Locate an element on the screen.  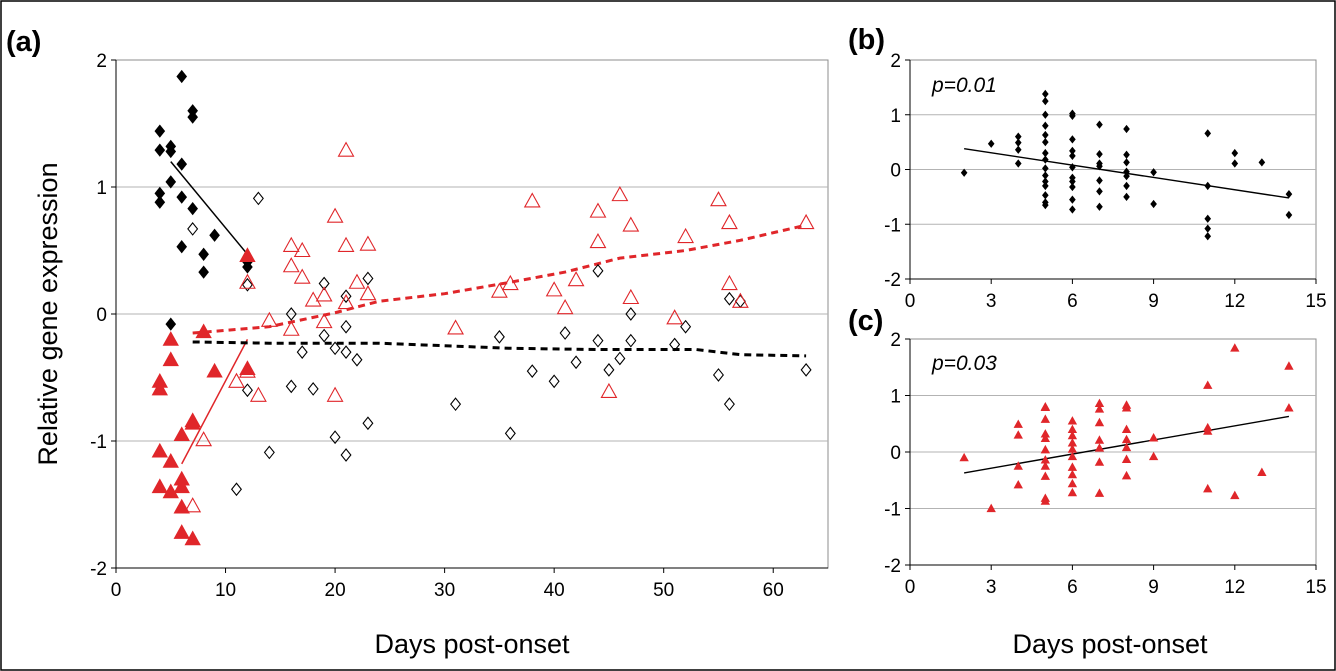
panel-a-x-axis-title: Days post-onset is located at coordinates (472, 644).